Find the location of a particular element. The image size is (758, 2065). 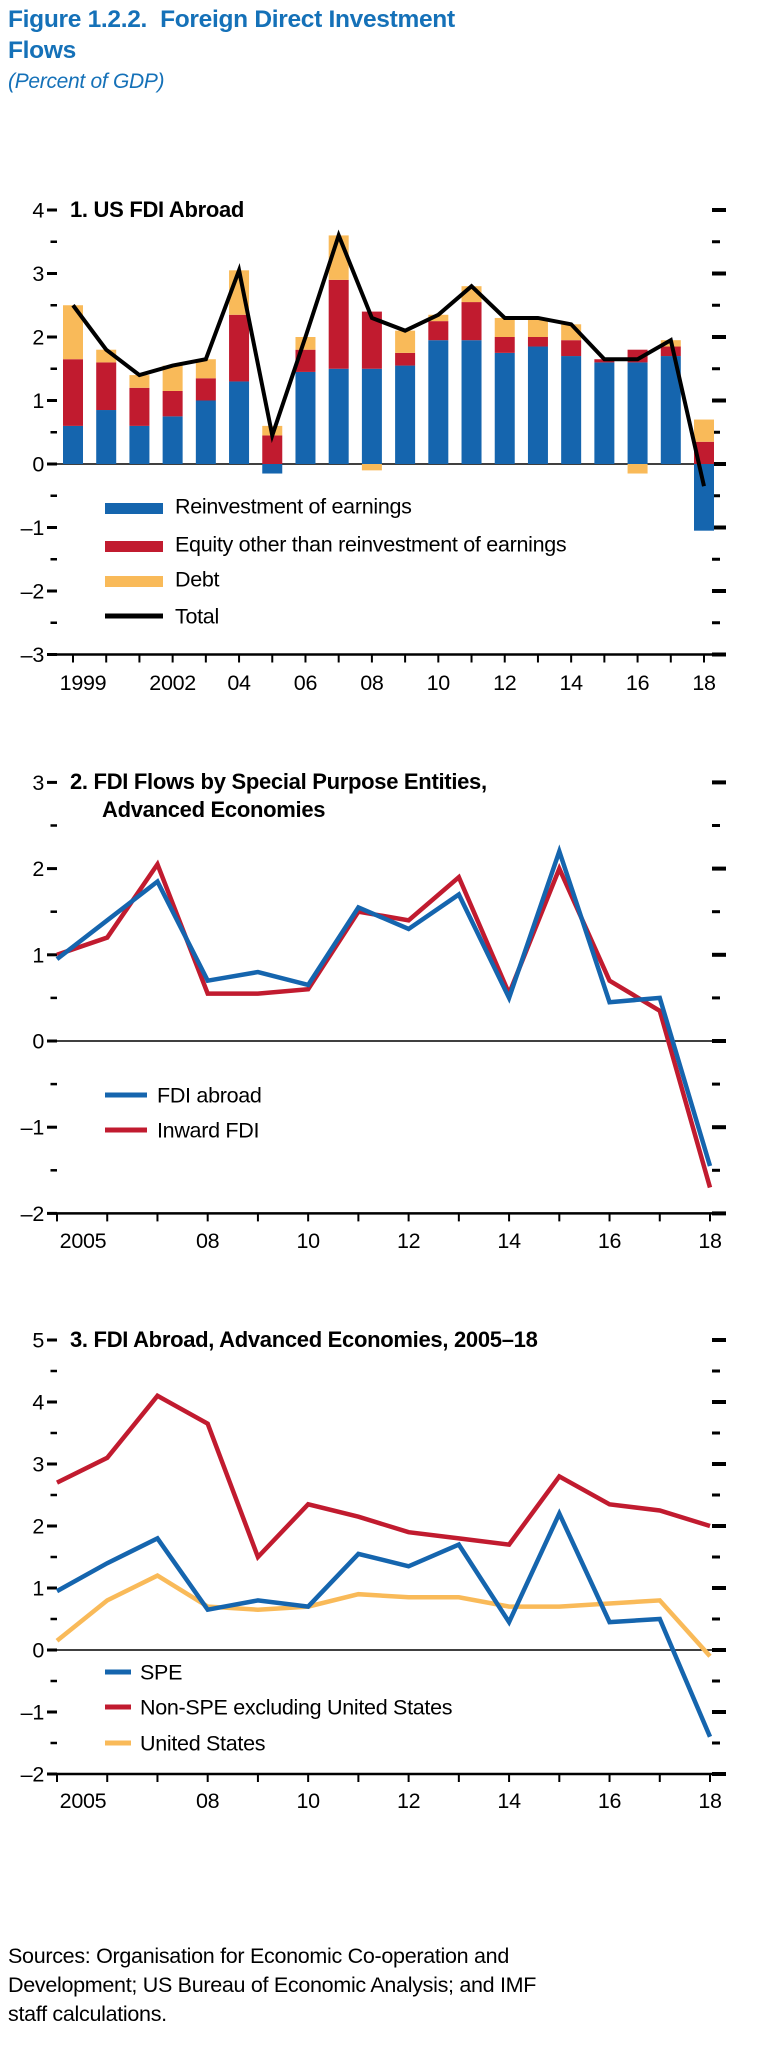

panel-title: 1. US FDI Abroad is located at coordinates (157, 209).